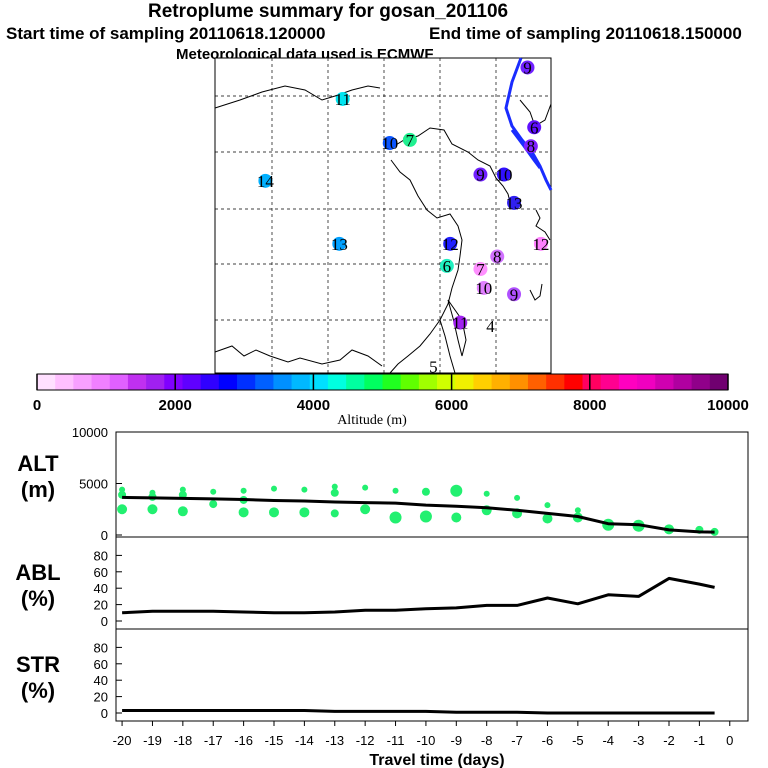 Image resolution: width=768 pixels, height=768 pixels. What do you see at coordinates (274, 740) in the screenshot?
I see `x-tick-label: -15` at bounding box center [274, 740].